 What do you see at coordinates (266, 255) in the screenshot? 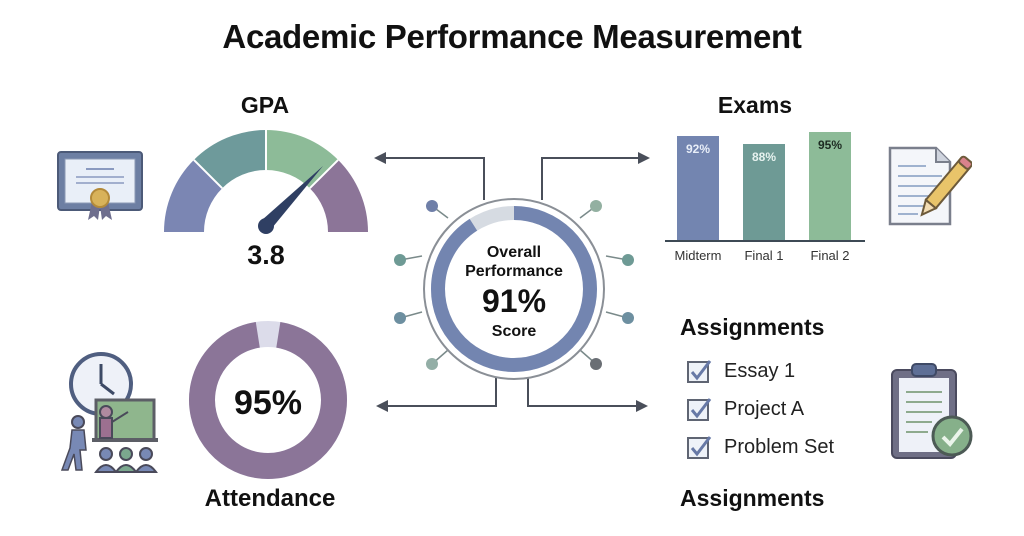
I see `gpa-value: 3.8` at bounding box center [266, 255].